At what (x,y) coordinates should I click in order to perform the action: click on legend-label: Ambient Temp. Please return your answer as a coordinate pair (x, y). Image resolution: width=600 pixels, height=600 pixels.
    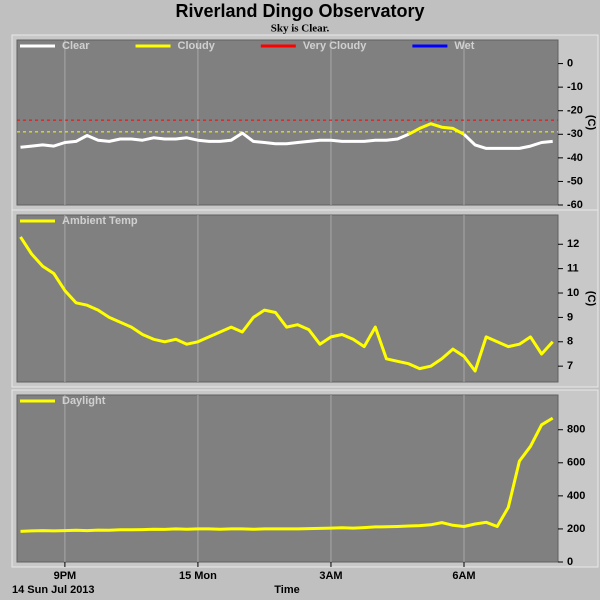
    Looking at the image, I should click on (100, 221).